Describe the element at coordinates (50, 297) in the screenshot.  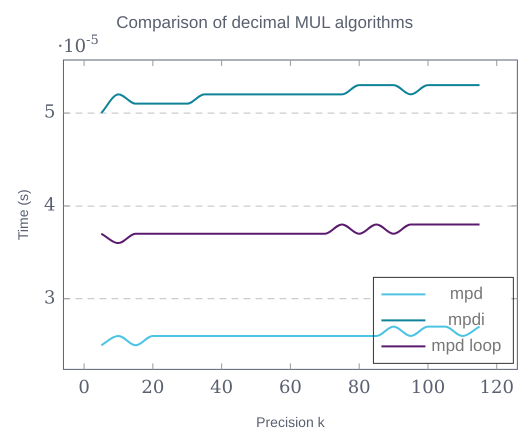
I see `y-tick-label: 3` at that location.